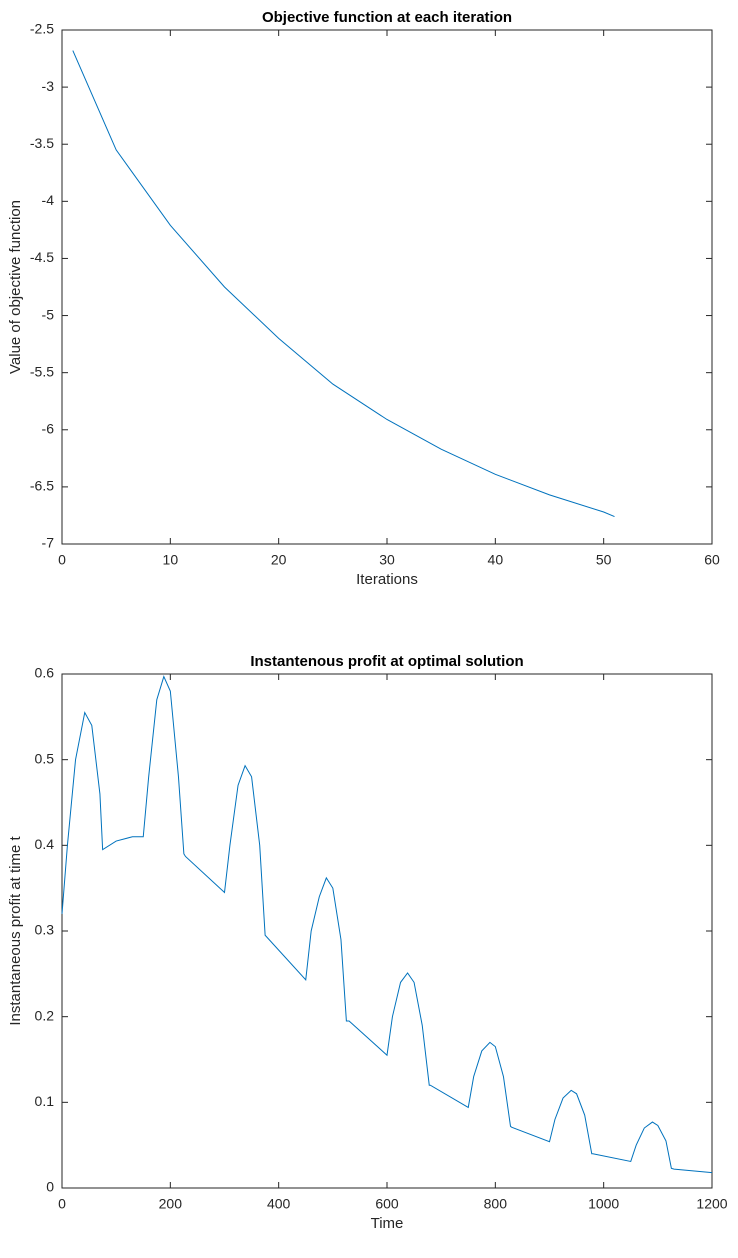 The image size is (738, 1258). What do you see at coordinates (15, 287) in the screenshot?
I see `y-axis-label: Value of objective function` at bounding box center [15, 287].